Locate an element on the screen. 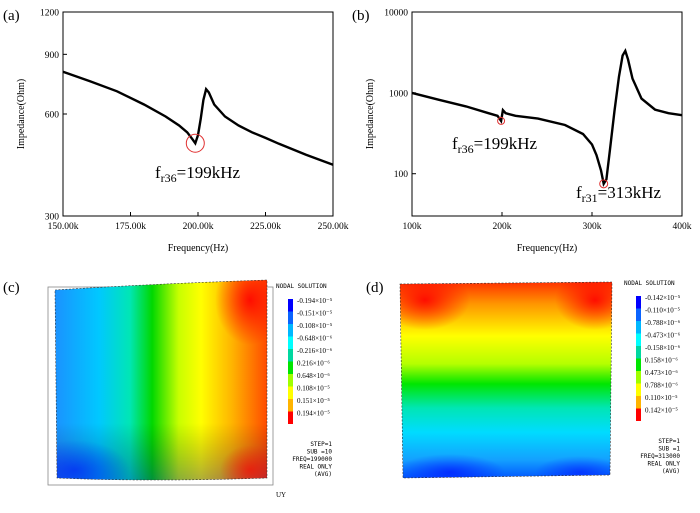 The image size is (700, 513). y-tick-label: 100 is located at coordinates (401, 175).